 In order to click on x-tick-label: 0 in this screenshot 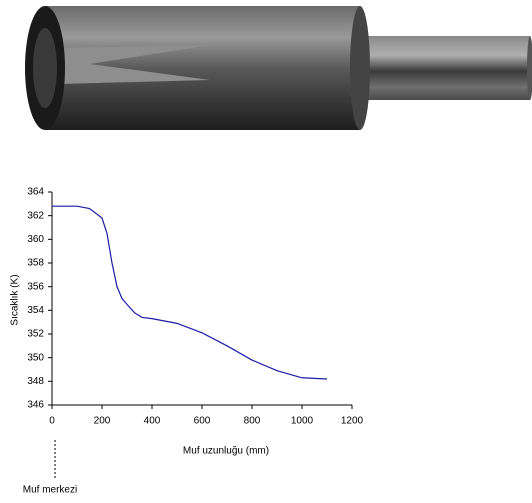, I will do `click(52, 421)`.